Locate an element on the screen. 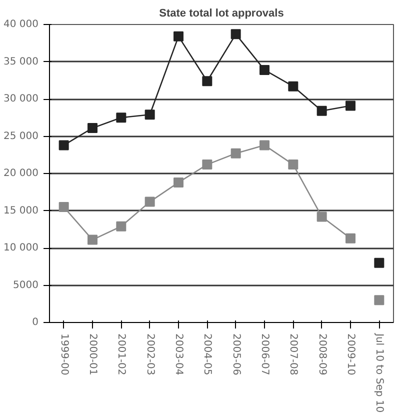  chart-title: State total lot approvals is located at coordinates (221, 14).